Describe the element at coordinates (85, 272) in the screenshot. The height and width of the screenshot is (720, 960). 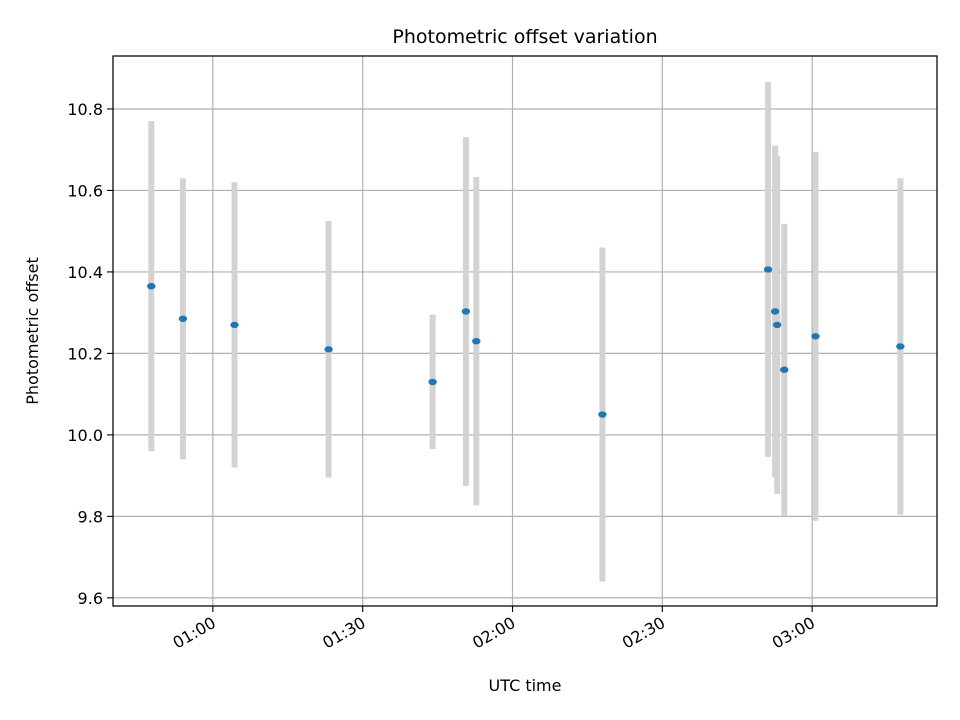
I see `y-tick-label: 10.4` at that location.